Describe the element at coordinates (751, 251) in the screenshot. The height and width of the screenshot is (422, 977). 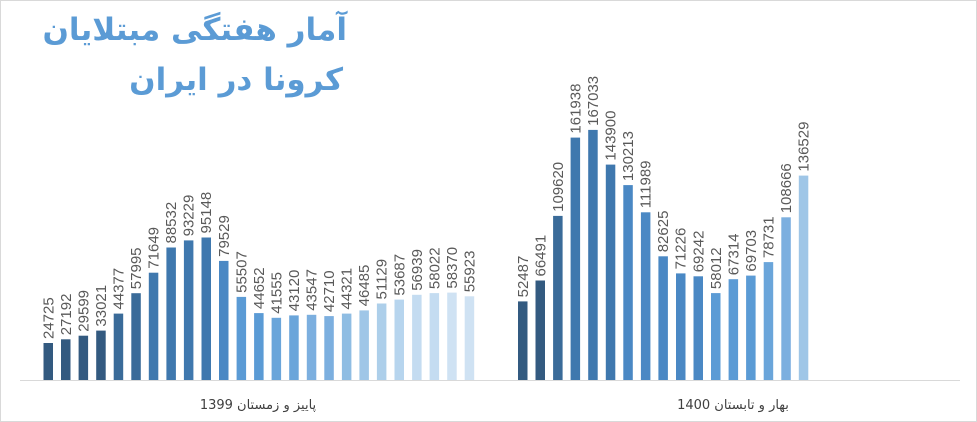
I see `data-label: 69703` at that location.